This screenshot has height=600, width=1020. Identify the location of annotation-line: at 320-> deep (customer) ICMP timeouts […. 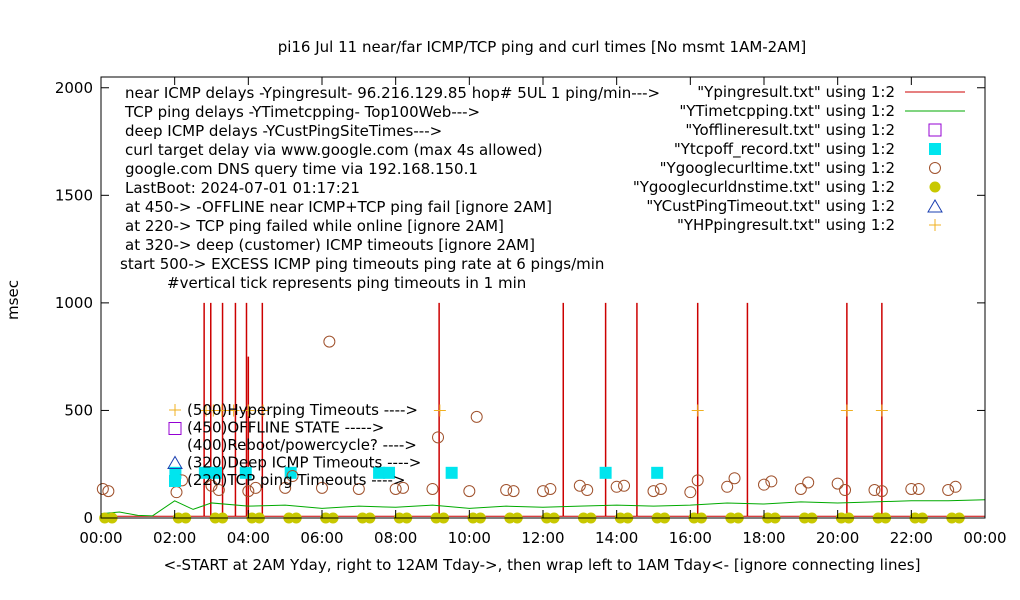
(330, 245).